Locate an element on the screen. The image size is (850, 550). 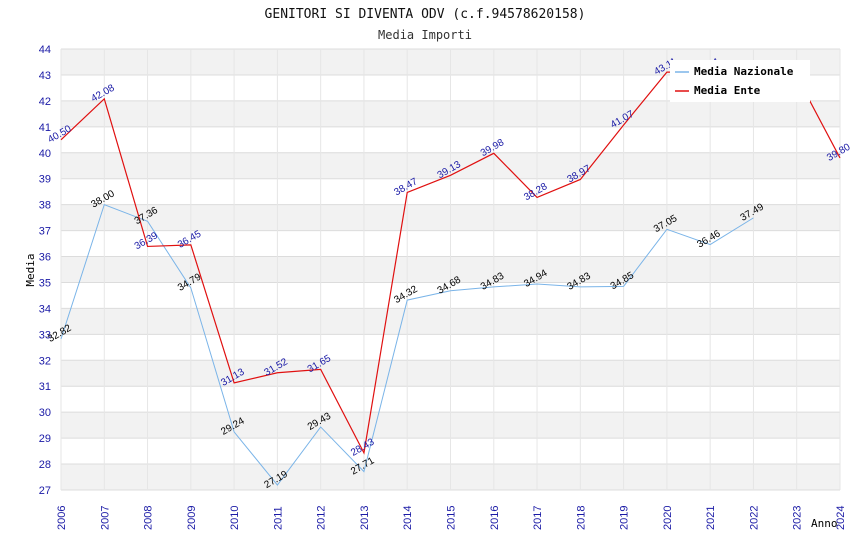
x-tick-label: 2021 is located at coordinates (711, 518).